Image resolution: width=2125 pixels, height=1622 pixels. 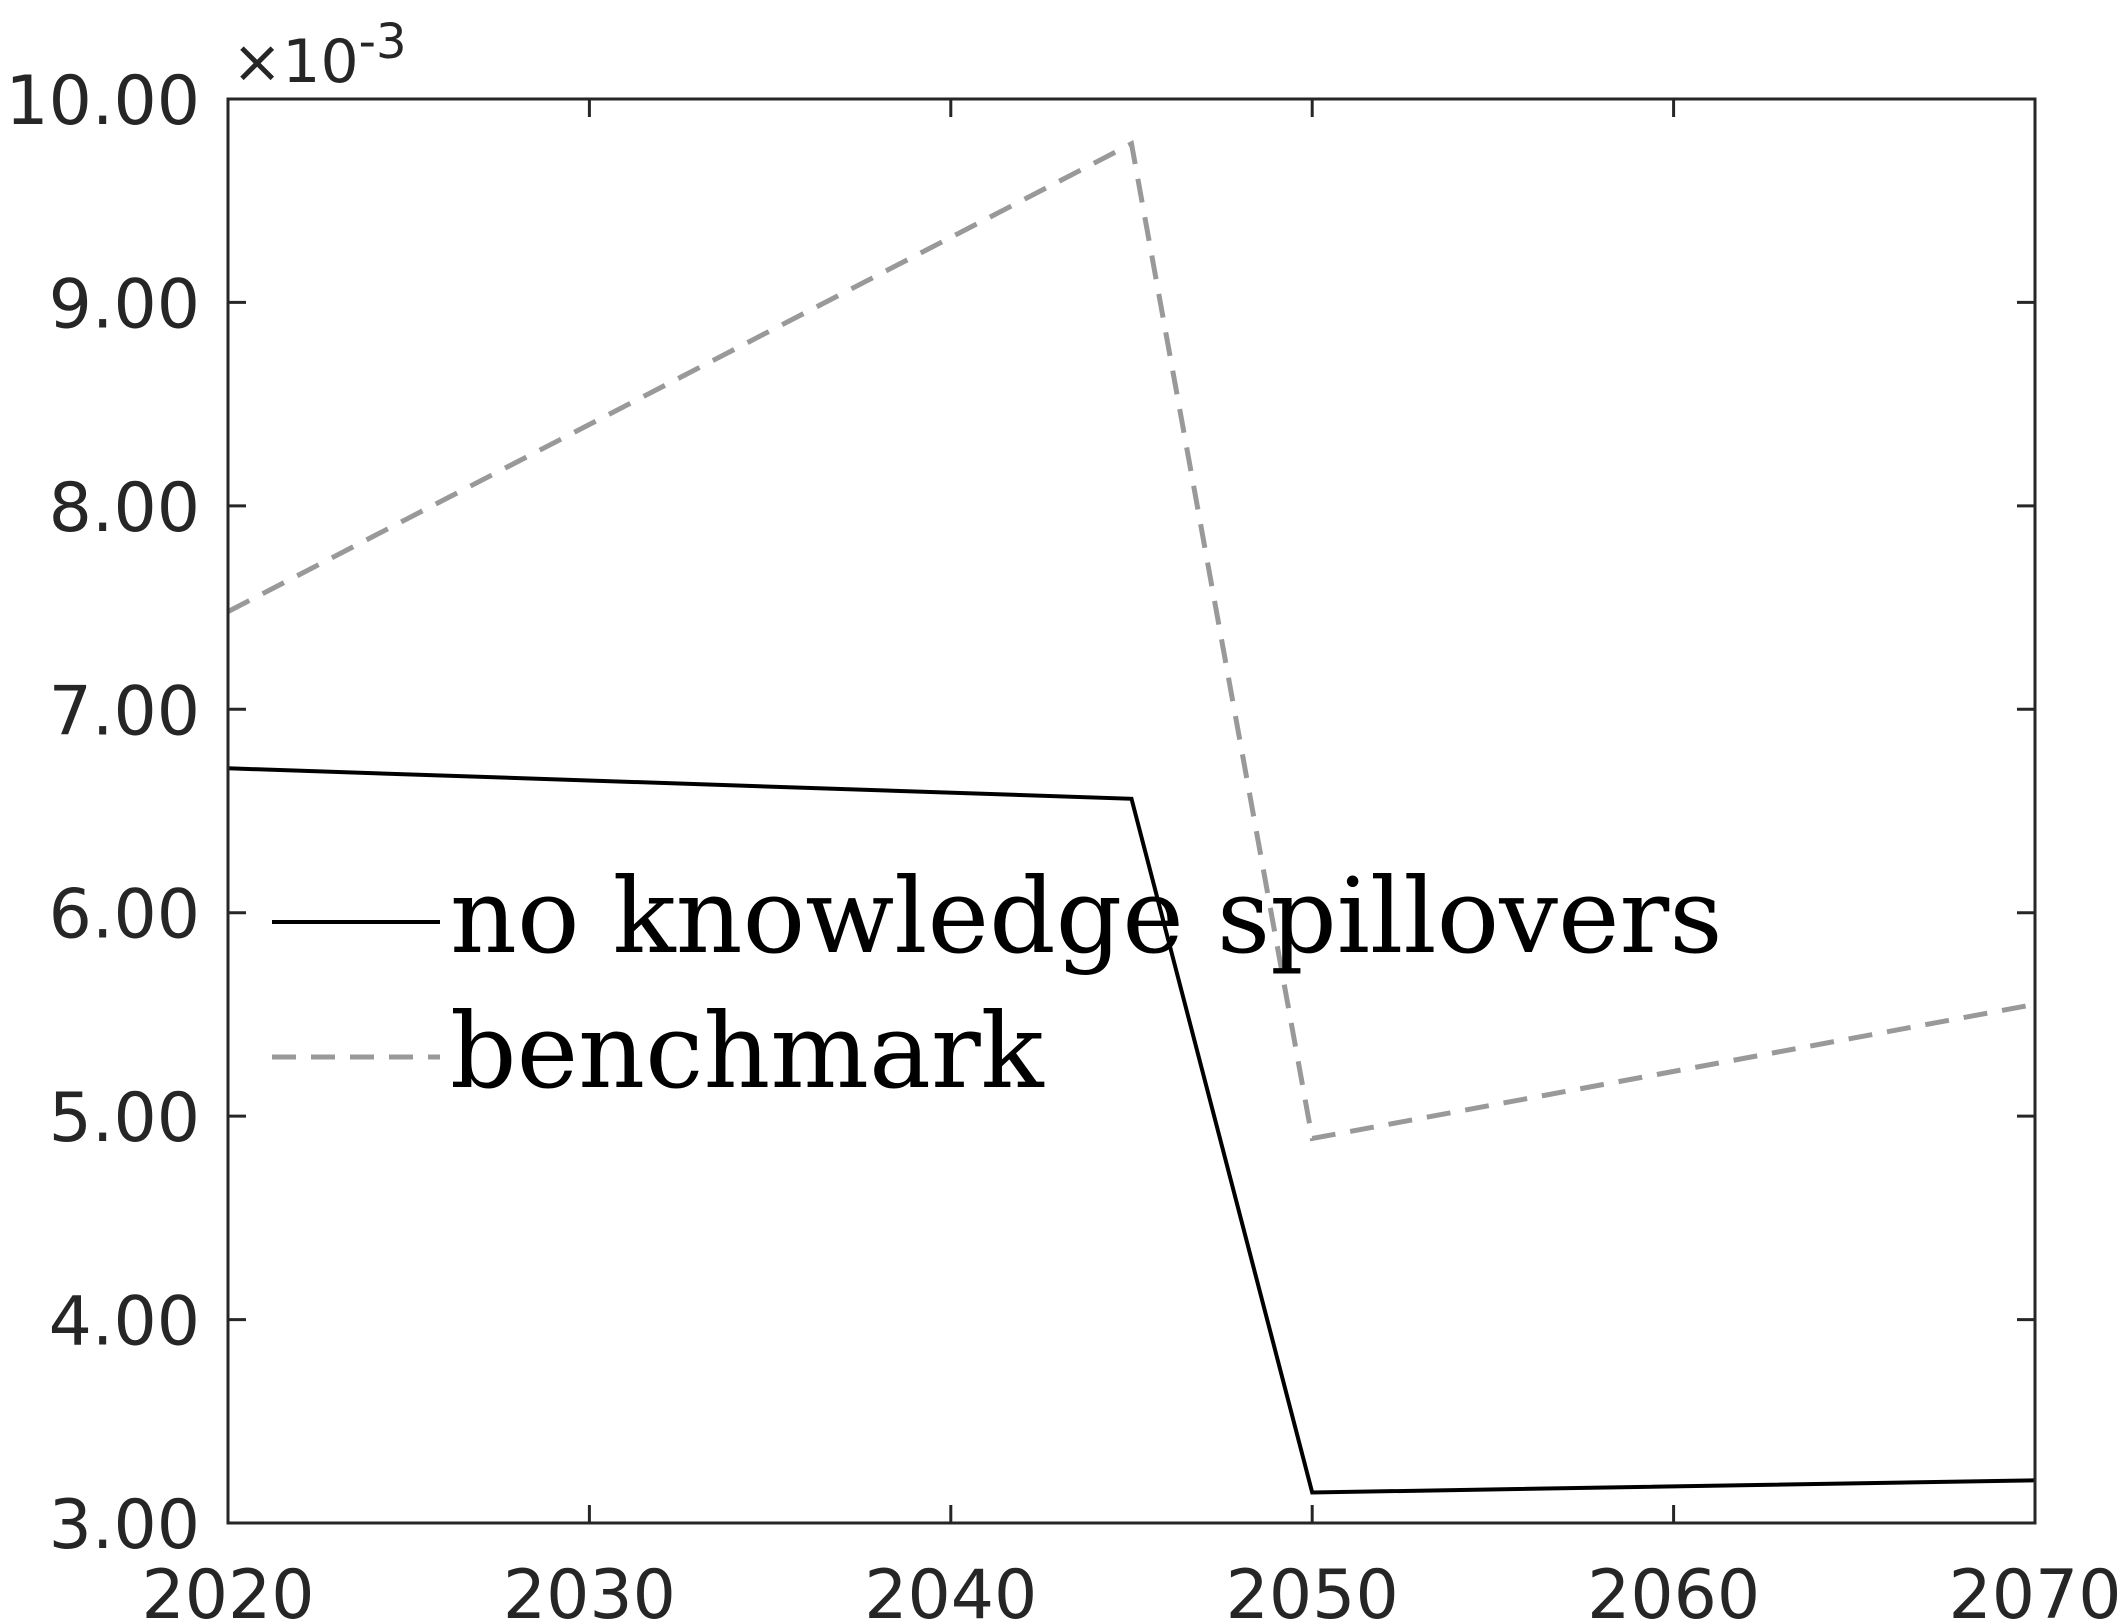 I want to click on y-tick-label-1: 4.00, so click(x=124, y=1322).